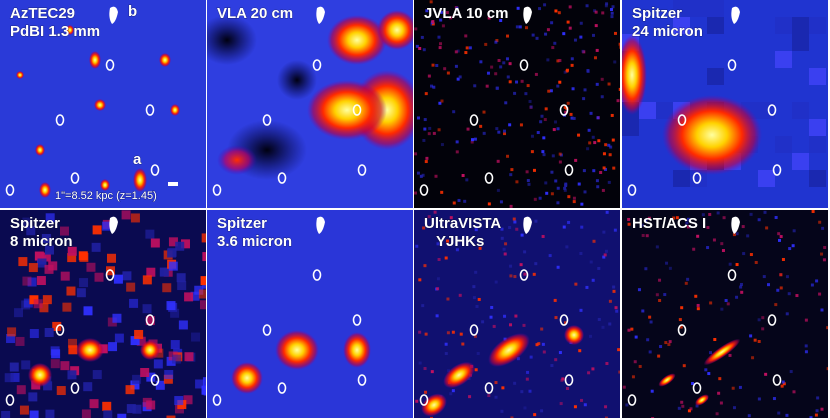 The height and width of the screenshot is (420, 830). Describe the element at coordinates (725, 314) in the screenshot. I see `panel-background` at that location.